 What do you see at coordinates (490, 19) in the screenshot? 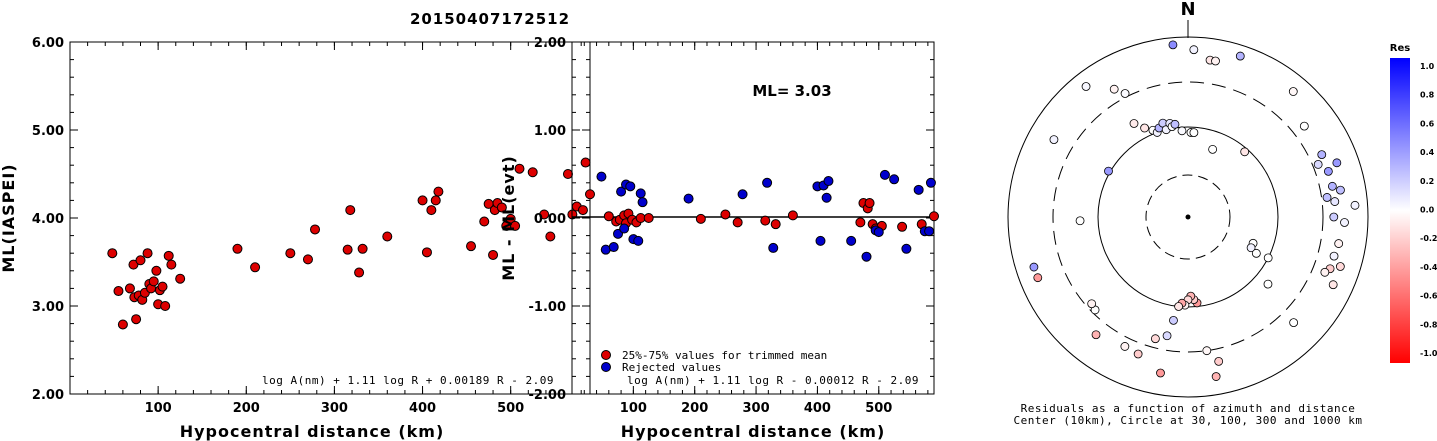
I see `figure-title: 20150407172512` at bounding box center [490, 19].